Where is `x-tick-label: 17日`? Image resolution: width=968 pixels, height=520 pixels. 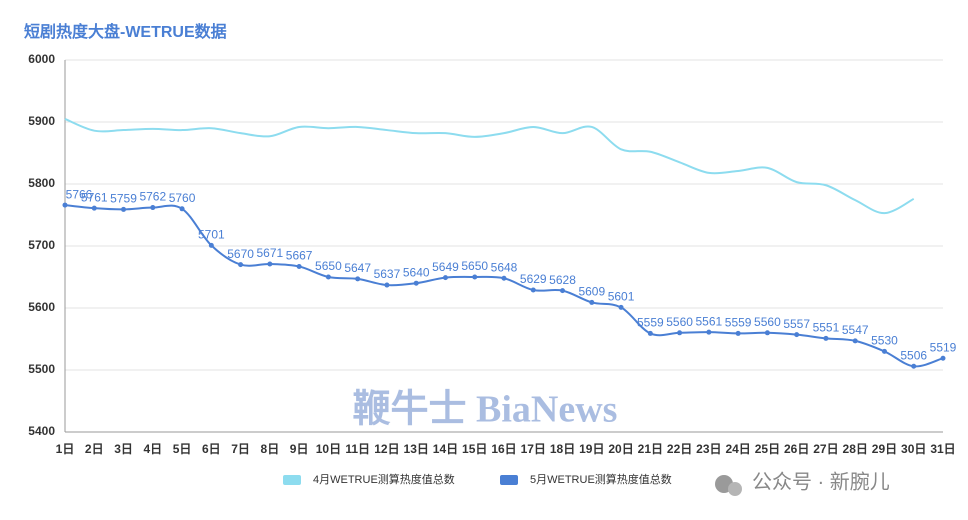 x-tick-label: 17日 is located at coordinates (533, 449).